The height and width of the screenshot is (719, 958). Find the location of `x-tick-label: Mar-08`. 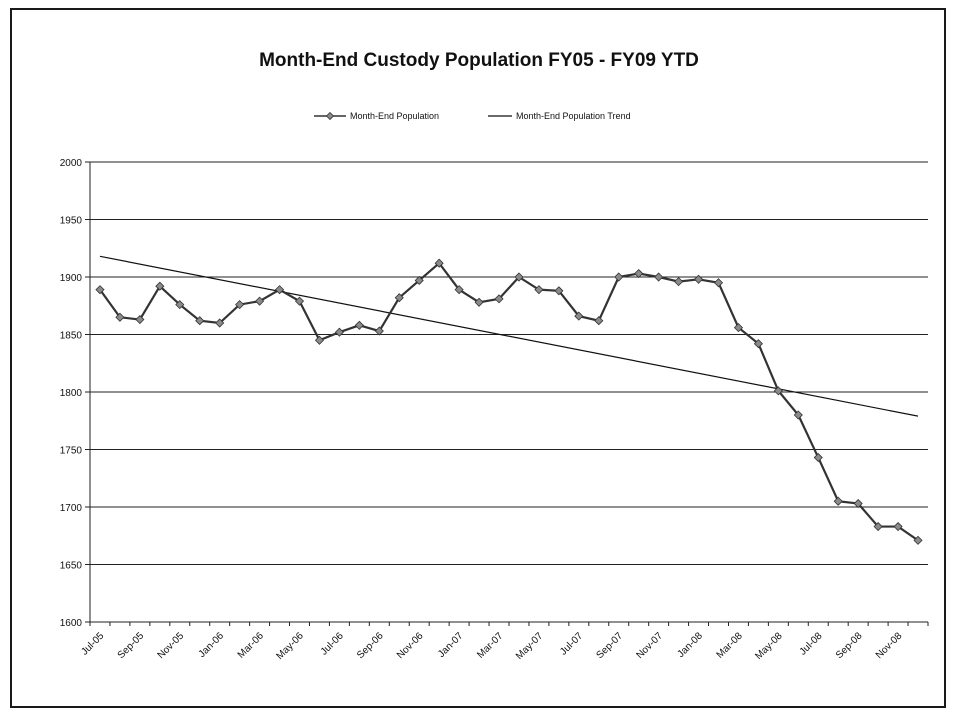

x-tick-label: Mar-08 is located at coordinates (730, 645).